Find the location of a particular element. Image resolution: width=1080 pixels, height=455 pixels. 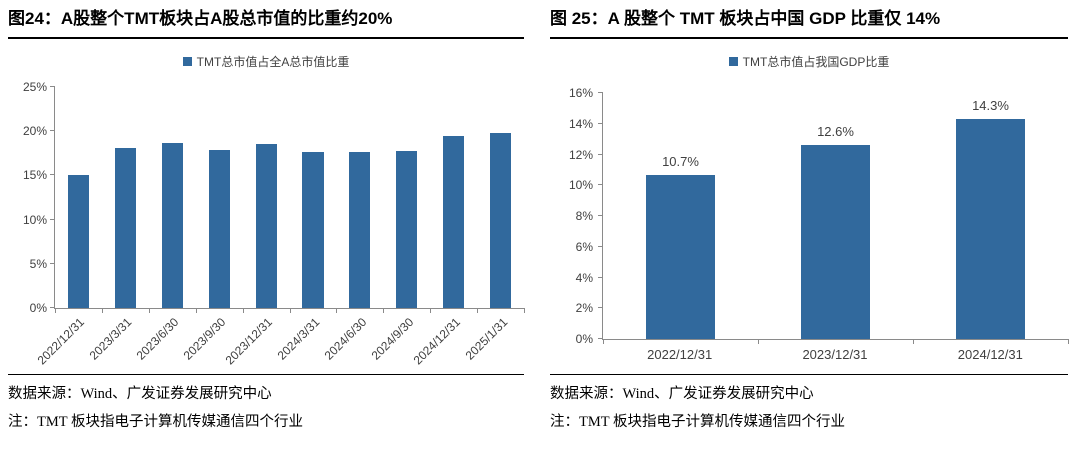

y-axis-tick-label: 20% is located at coordinates (34, 131).